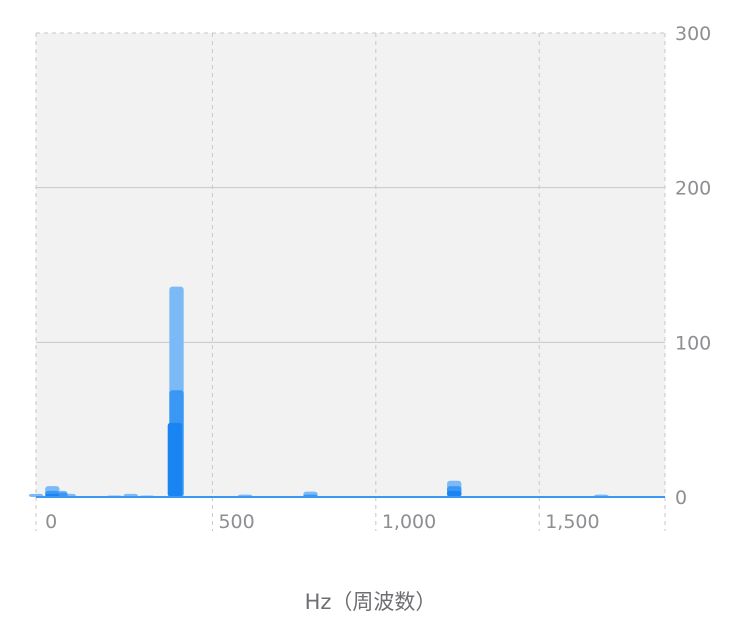 This screenshot has width=756, height=632. What do you see at coordinates (693, 343) in the screenshot?
I see `y-tick-label: 100` at bounding box center [693, 343].